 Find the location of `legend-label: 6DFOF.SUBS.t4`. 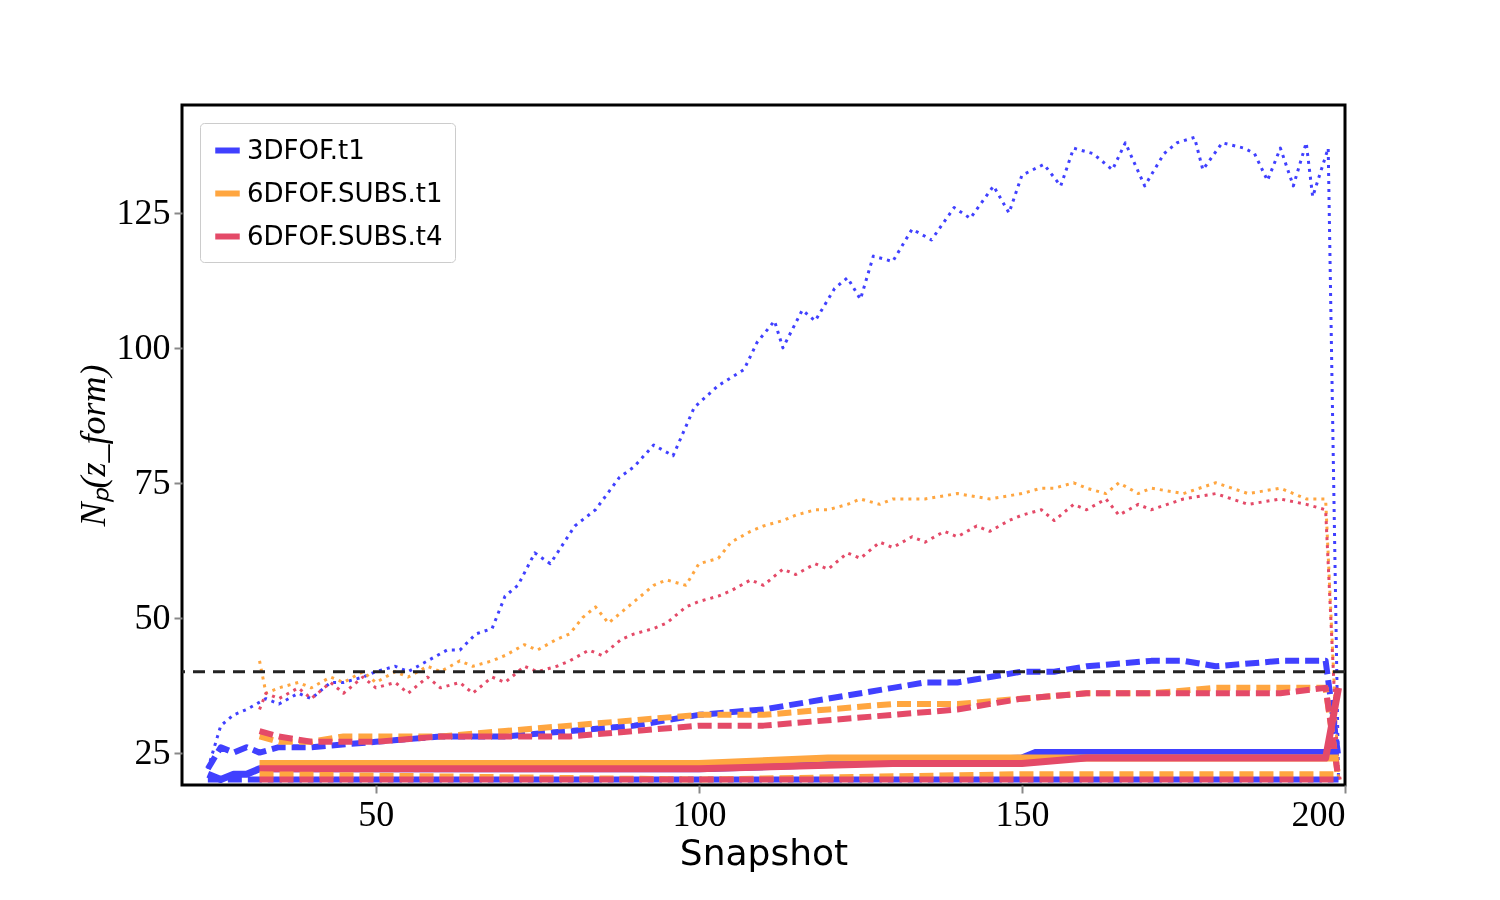

legend-label: 6DFOF.SUBS.t4 is located at coordinates (345, 235).